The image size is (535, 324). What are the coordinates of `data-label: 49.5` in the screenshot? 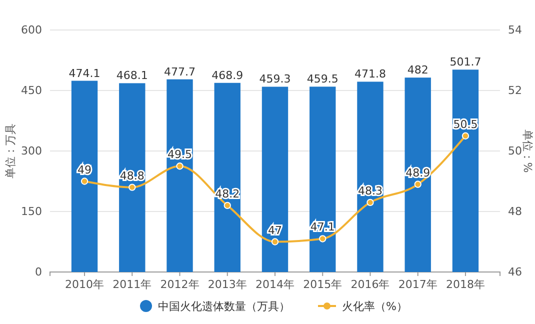 It's located at (180, 155).